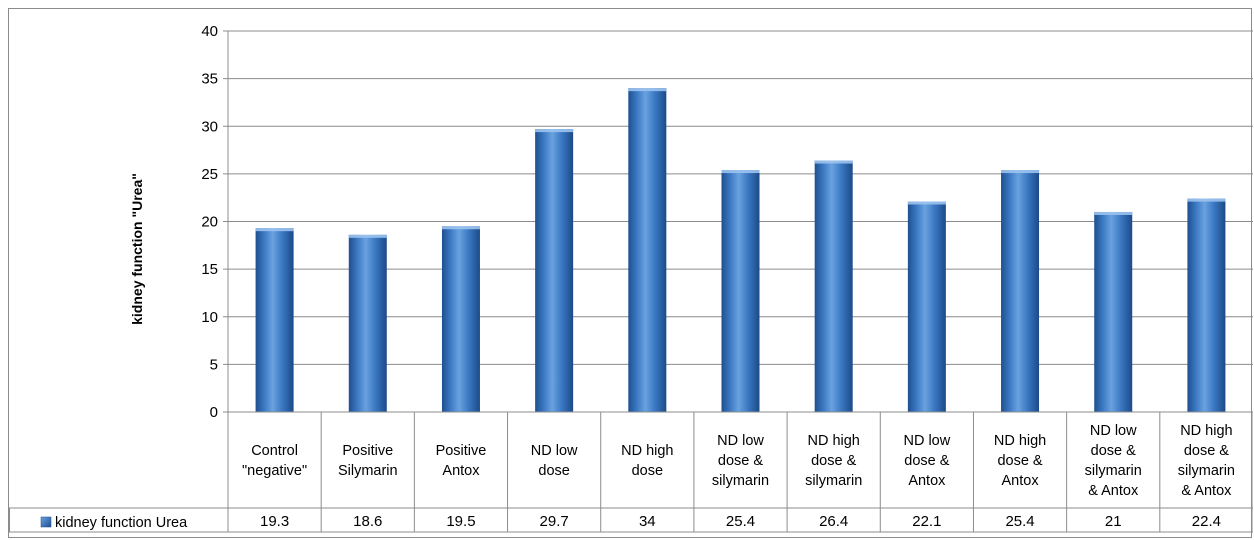 The image size is (1254, 540). What do you see at coordinates (368, 471) in the screenshot?
I see `category-label-line: Silymarin` at bounding box center [368, 471].